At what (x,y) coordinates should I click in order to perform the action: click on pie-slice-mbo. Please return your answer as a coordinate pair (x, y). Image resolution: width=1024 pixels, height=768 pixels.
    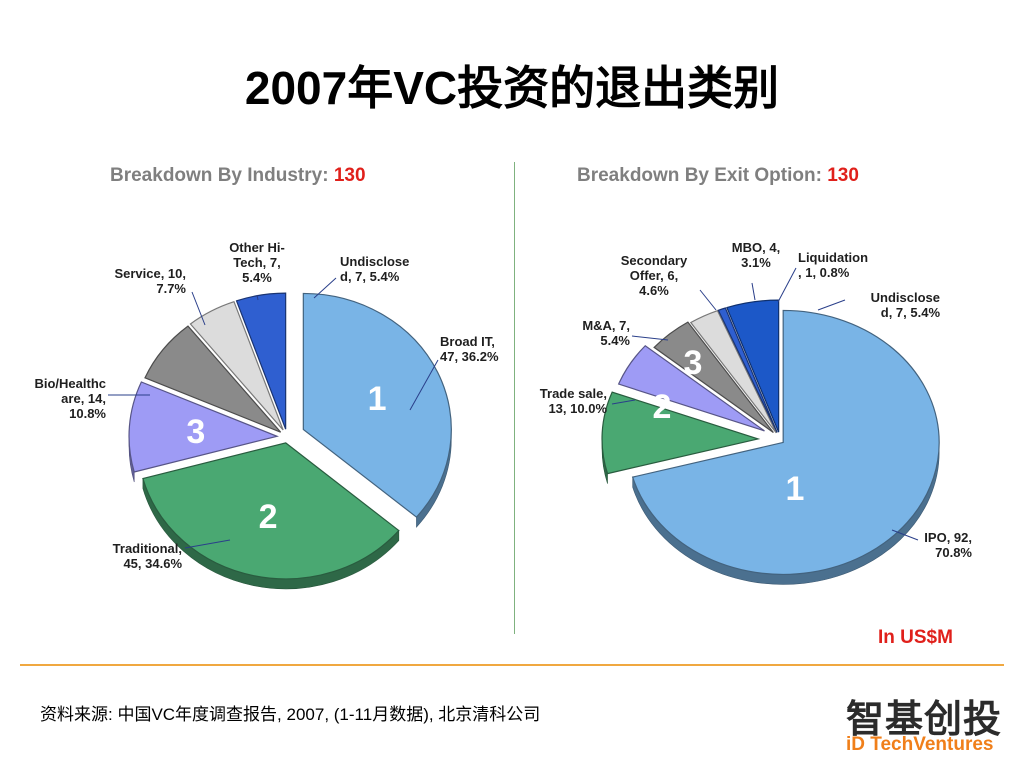
    Looking at the image, I should click on (733, 371).